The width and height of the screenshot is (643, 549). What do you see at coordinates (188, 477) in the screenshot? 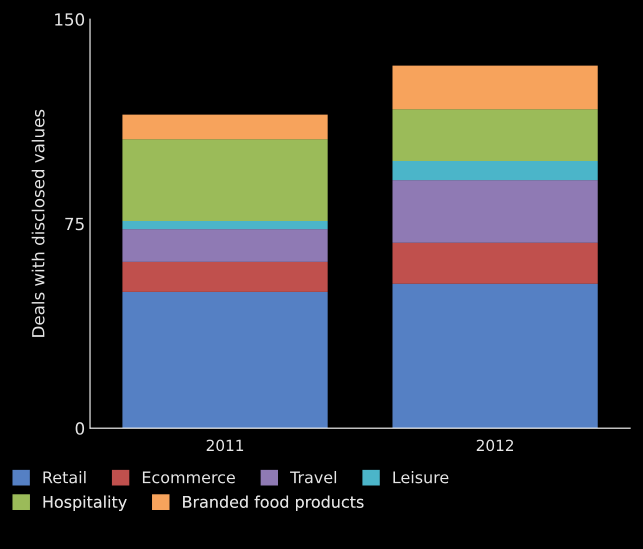
I see `legend-label: Ecommerce` at bounding box center [188, 477].